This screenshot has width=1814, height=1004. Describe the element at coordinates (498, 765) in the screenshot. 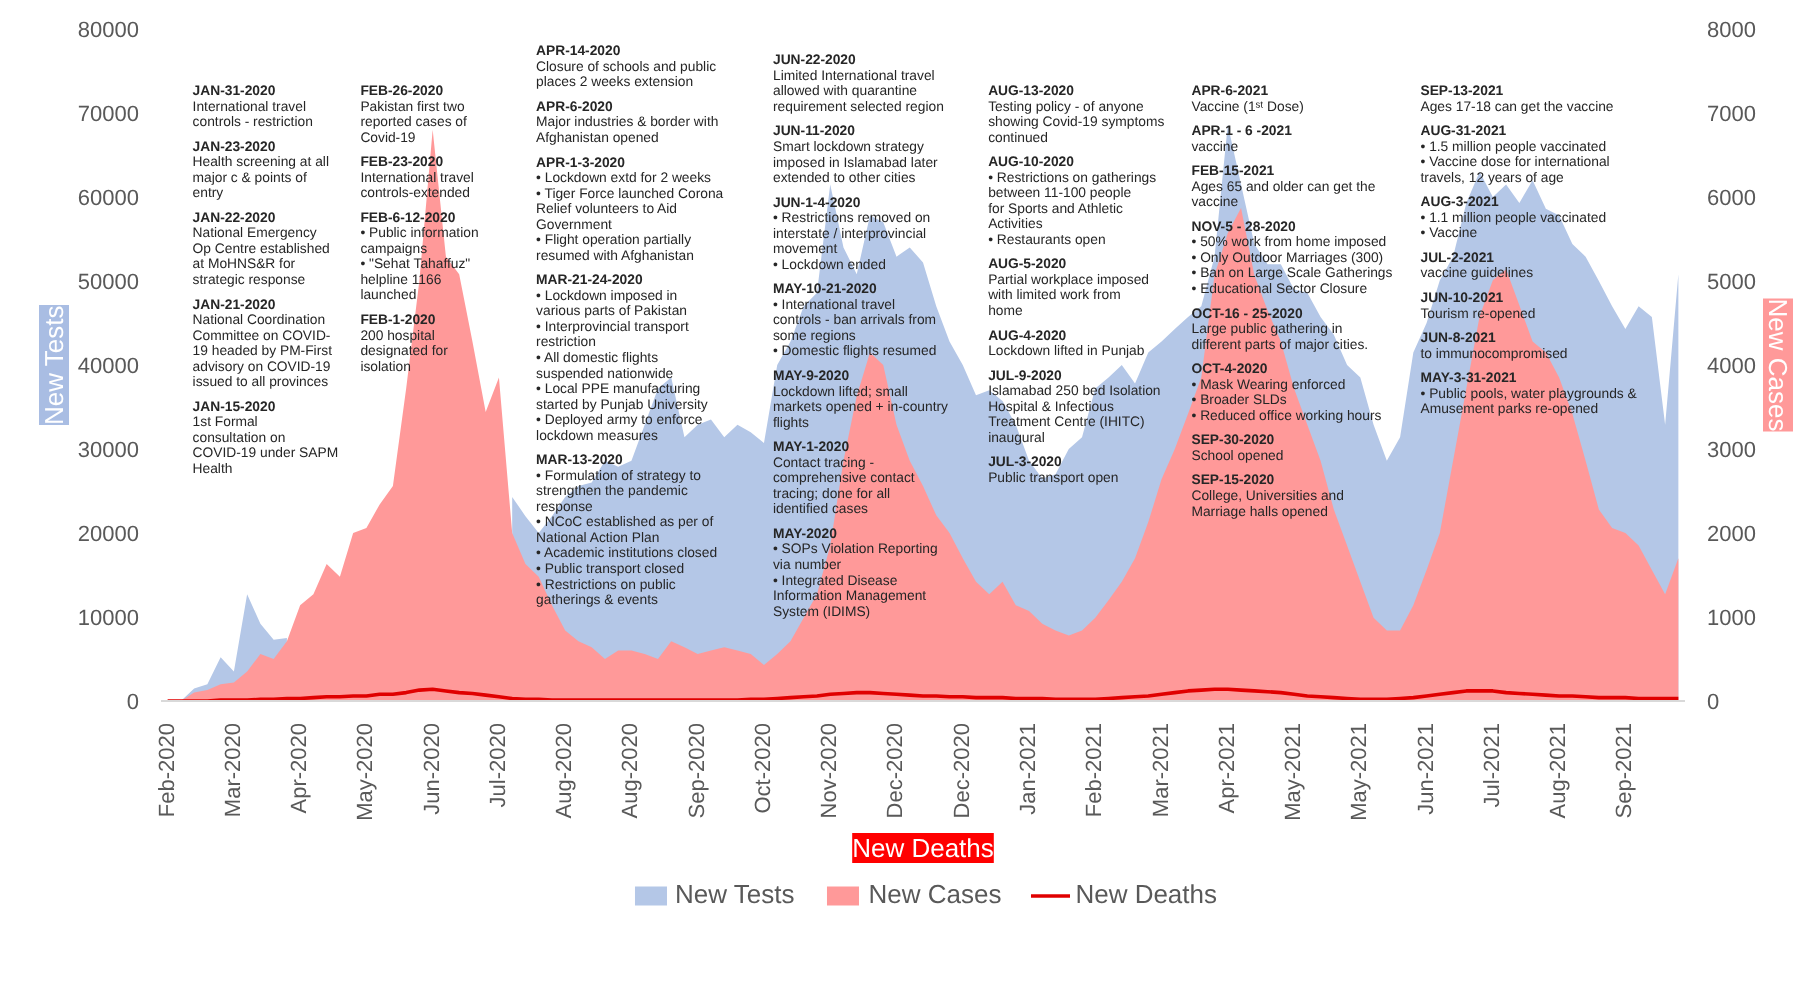

I see `x-tick-label: Jul-2020` at that location.